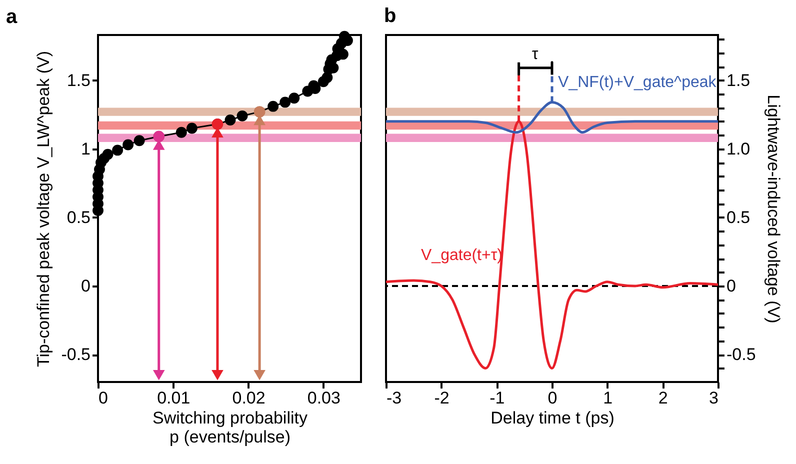 The image size is (796, 464). I want to click on x-tick-label: 3, so click(713, 398).